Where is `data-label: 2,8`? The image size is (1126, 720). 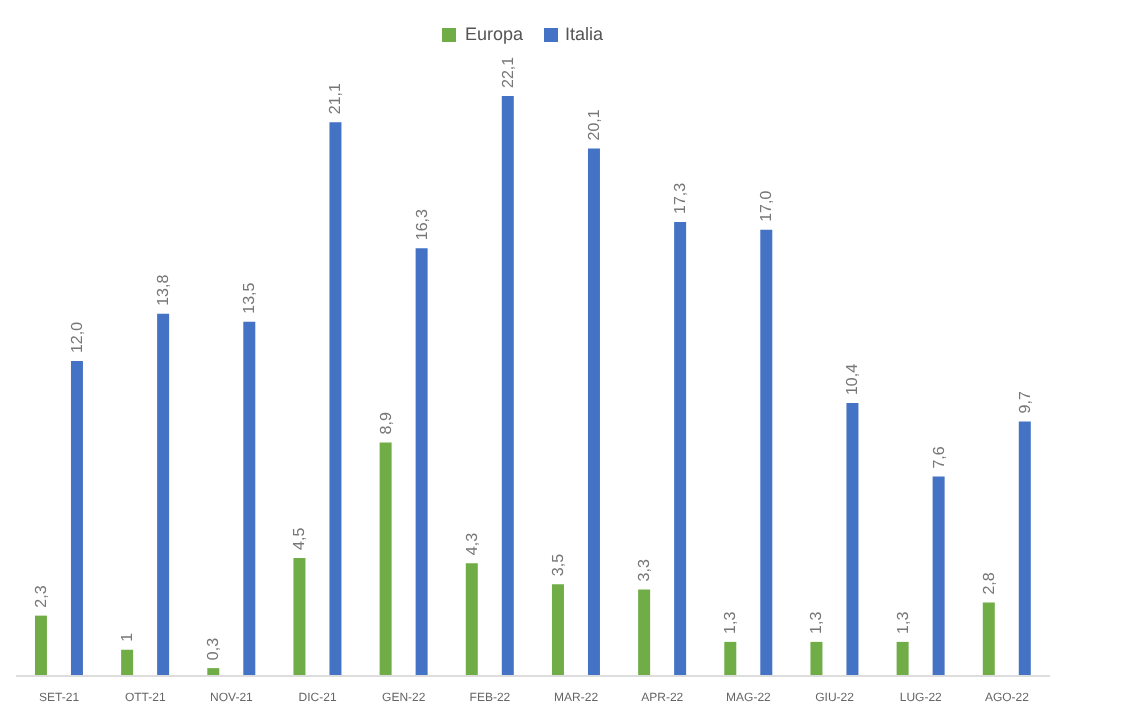 data-label: 2,8 is located at coordinates (988, 583).